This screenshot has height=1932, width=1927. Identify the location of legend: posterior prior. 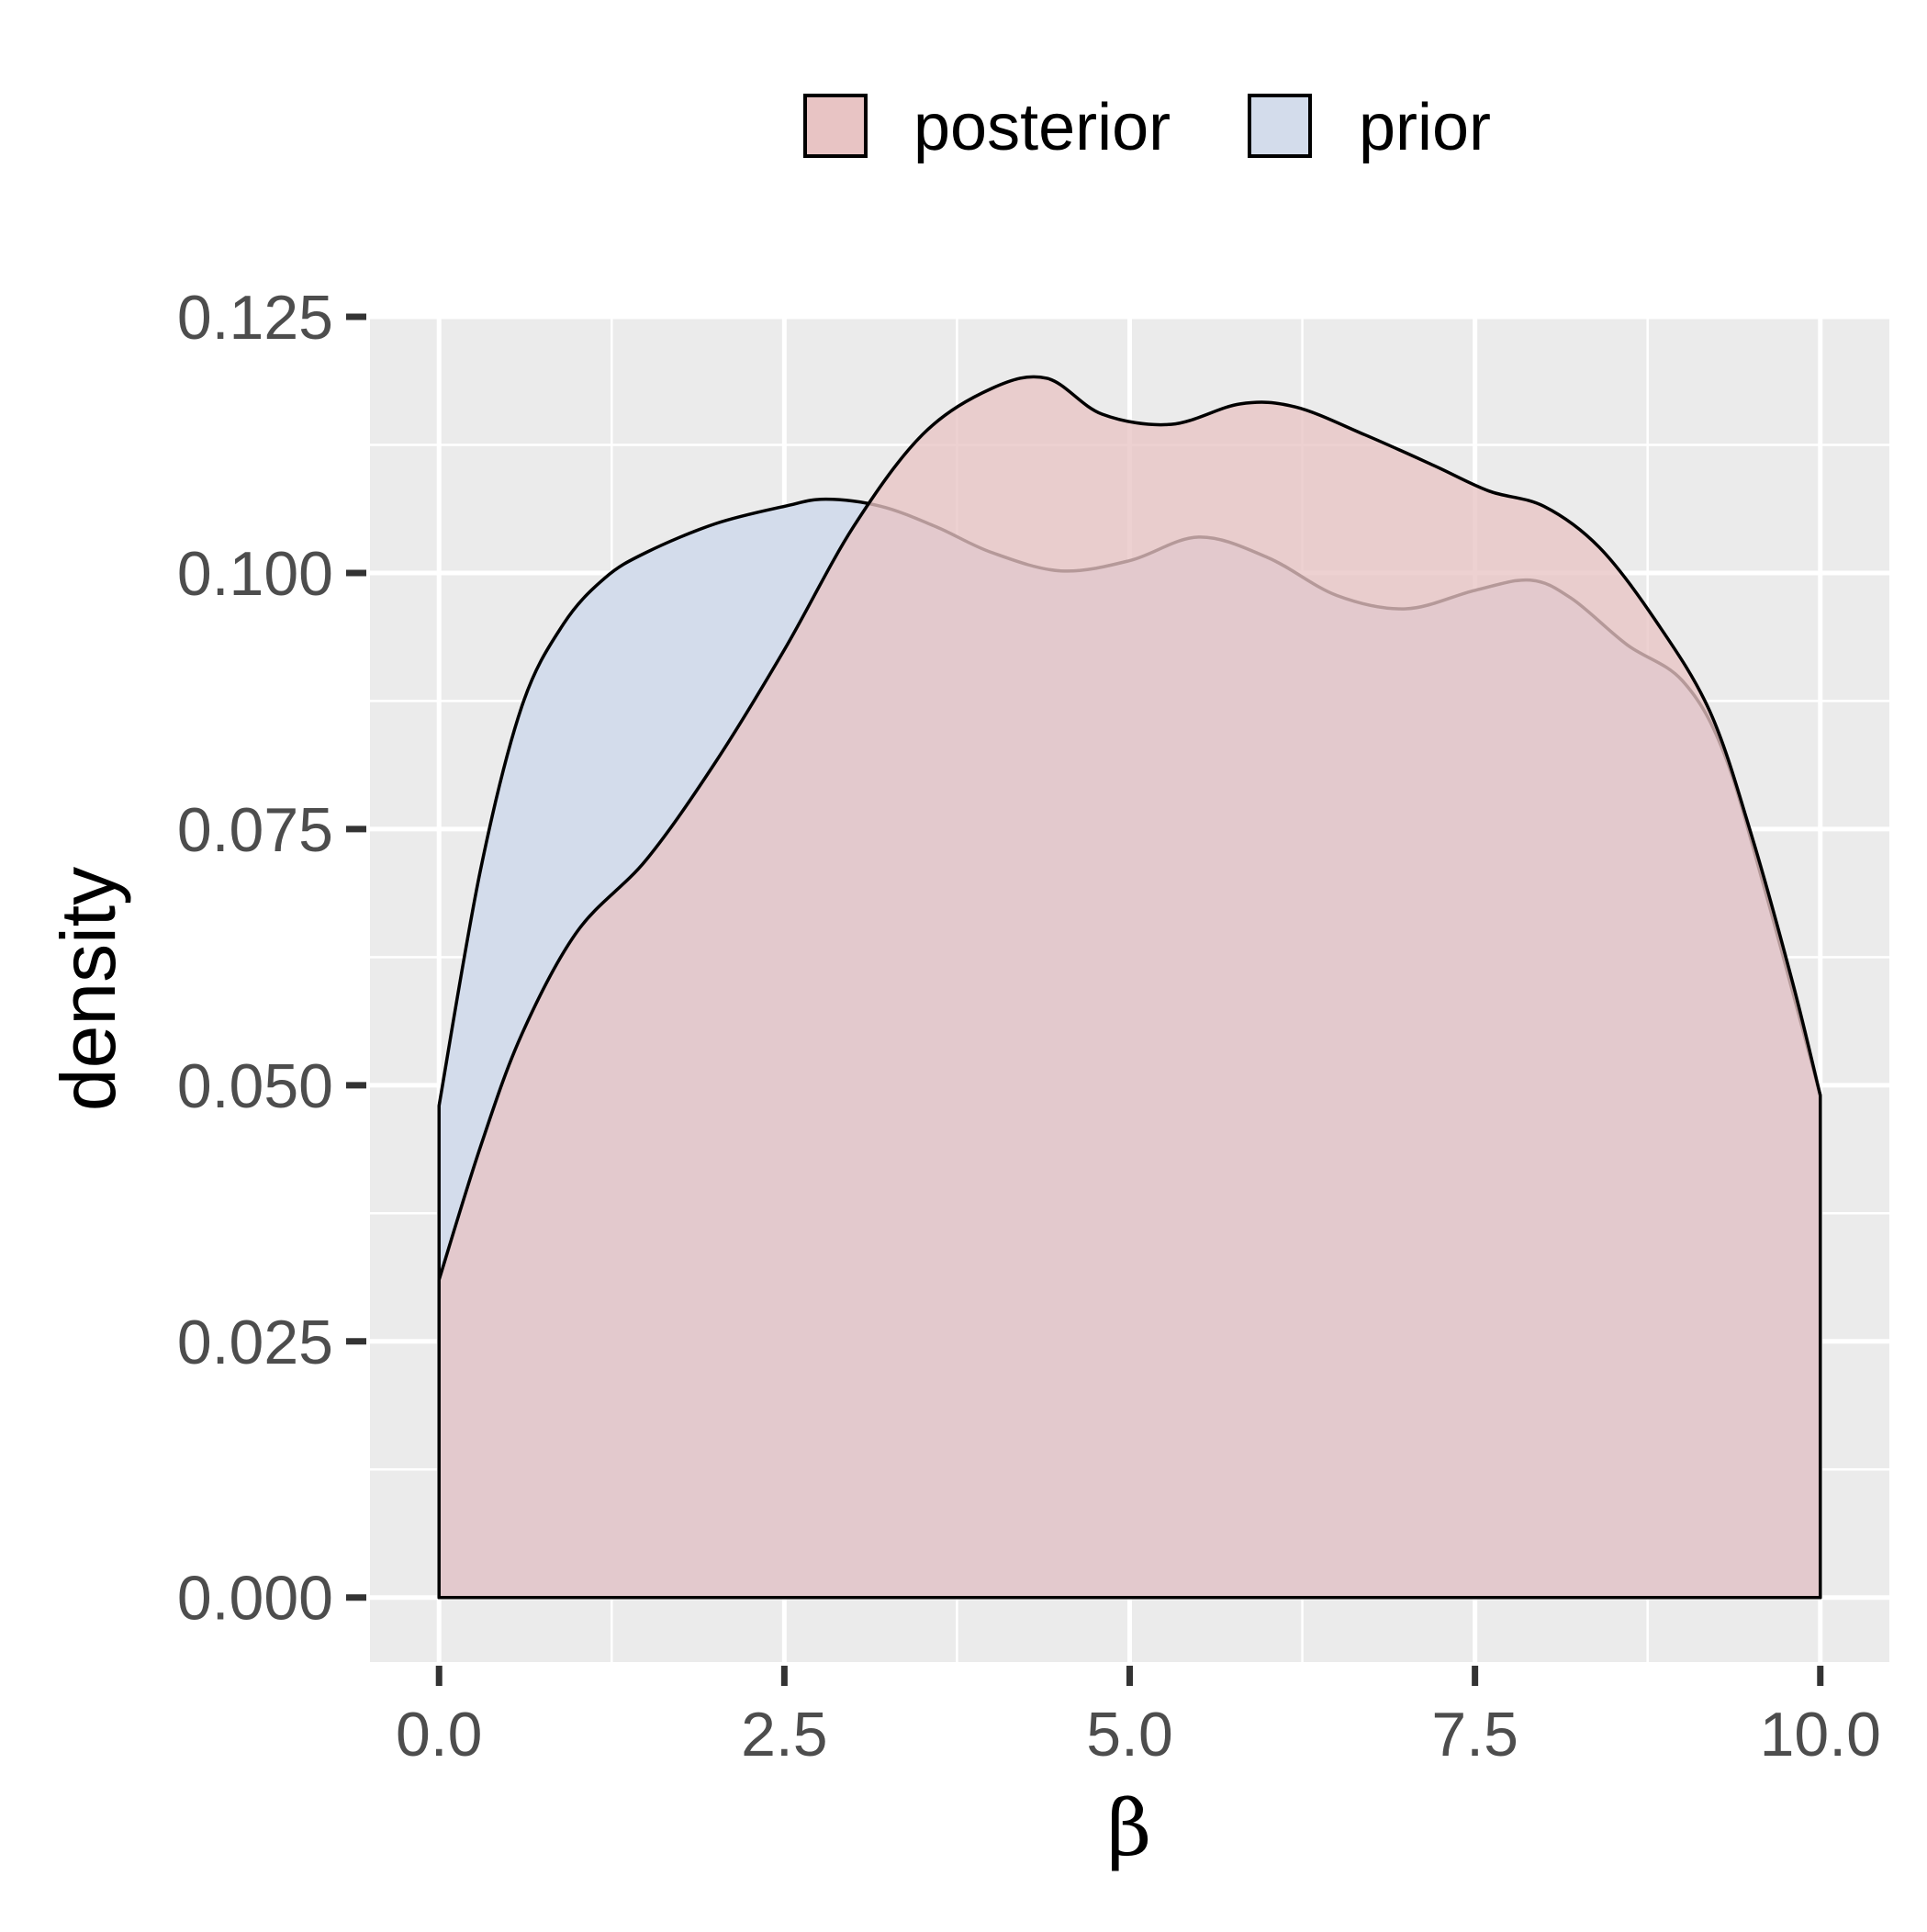
(1147, 127).